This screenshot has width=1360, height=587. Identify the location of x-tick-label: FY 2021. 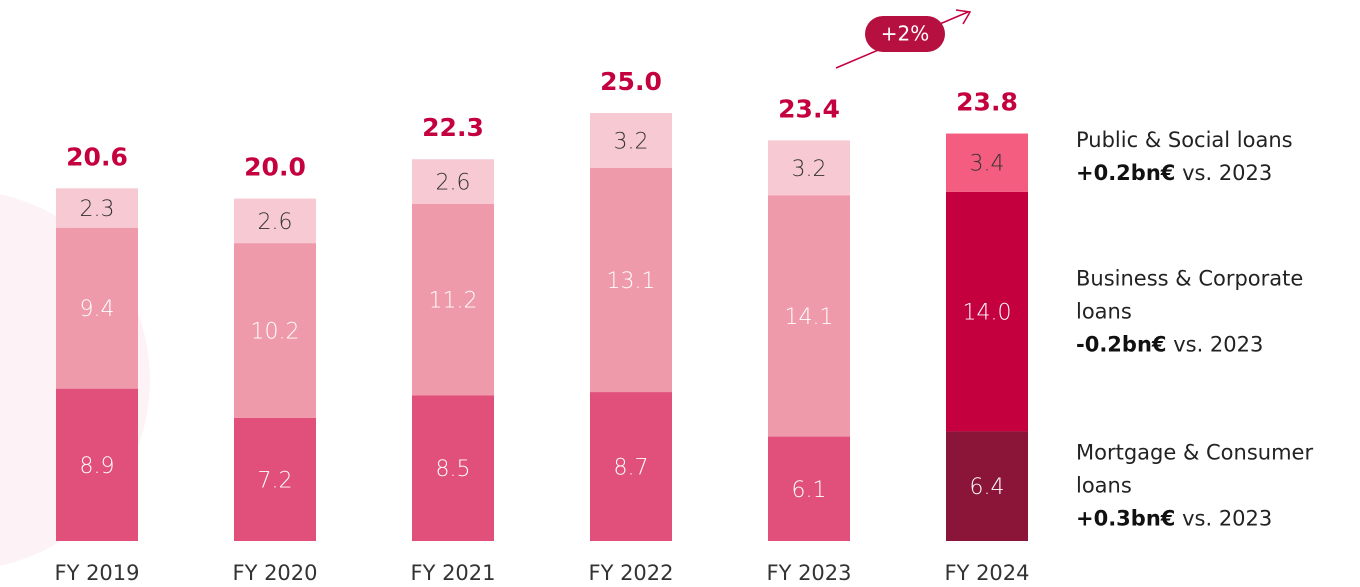
(452, 573).